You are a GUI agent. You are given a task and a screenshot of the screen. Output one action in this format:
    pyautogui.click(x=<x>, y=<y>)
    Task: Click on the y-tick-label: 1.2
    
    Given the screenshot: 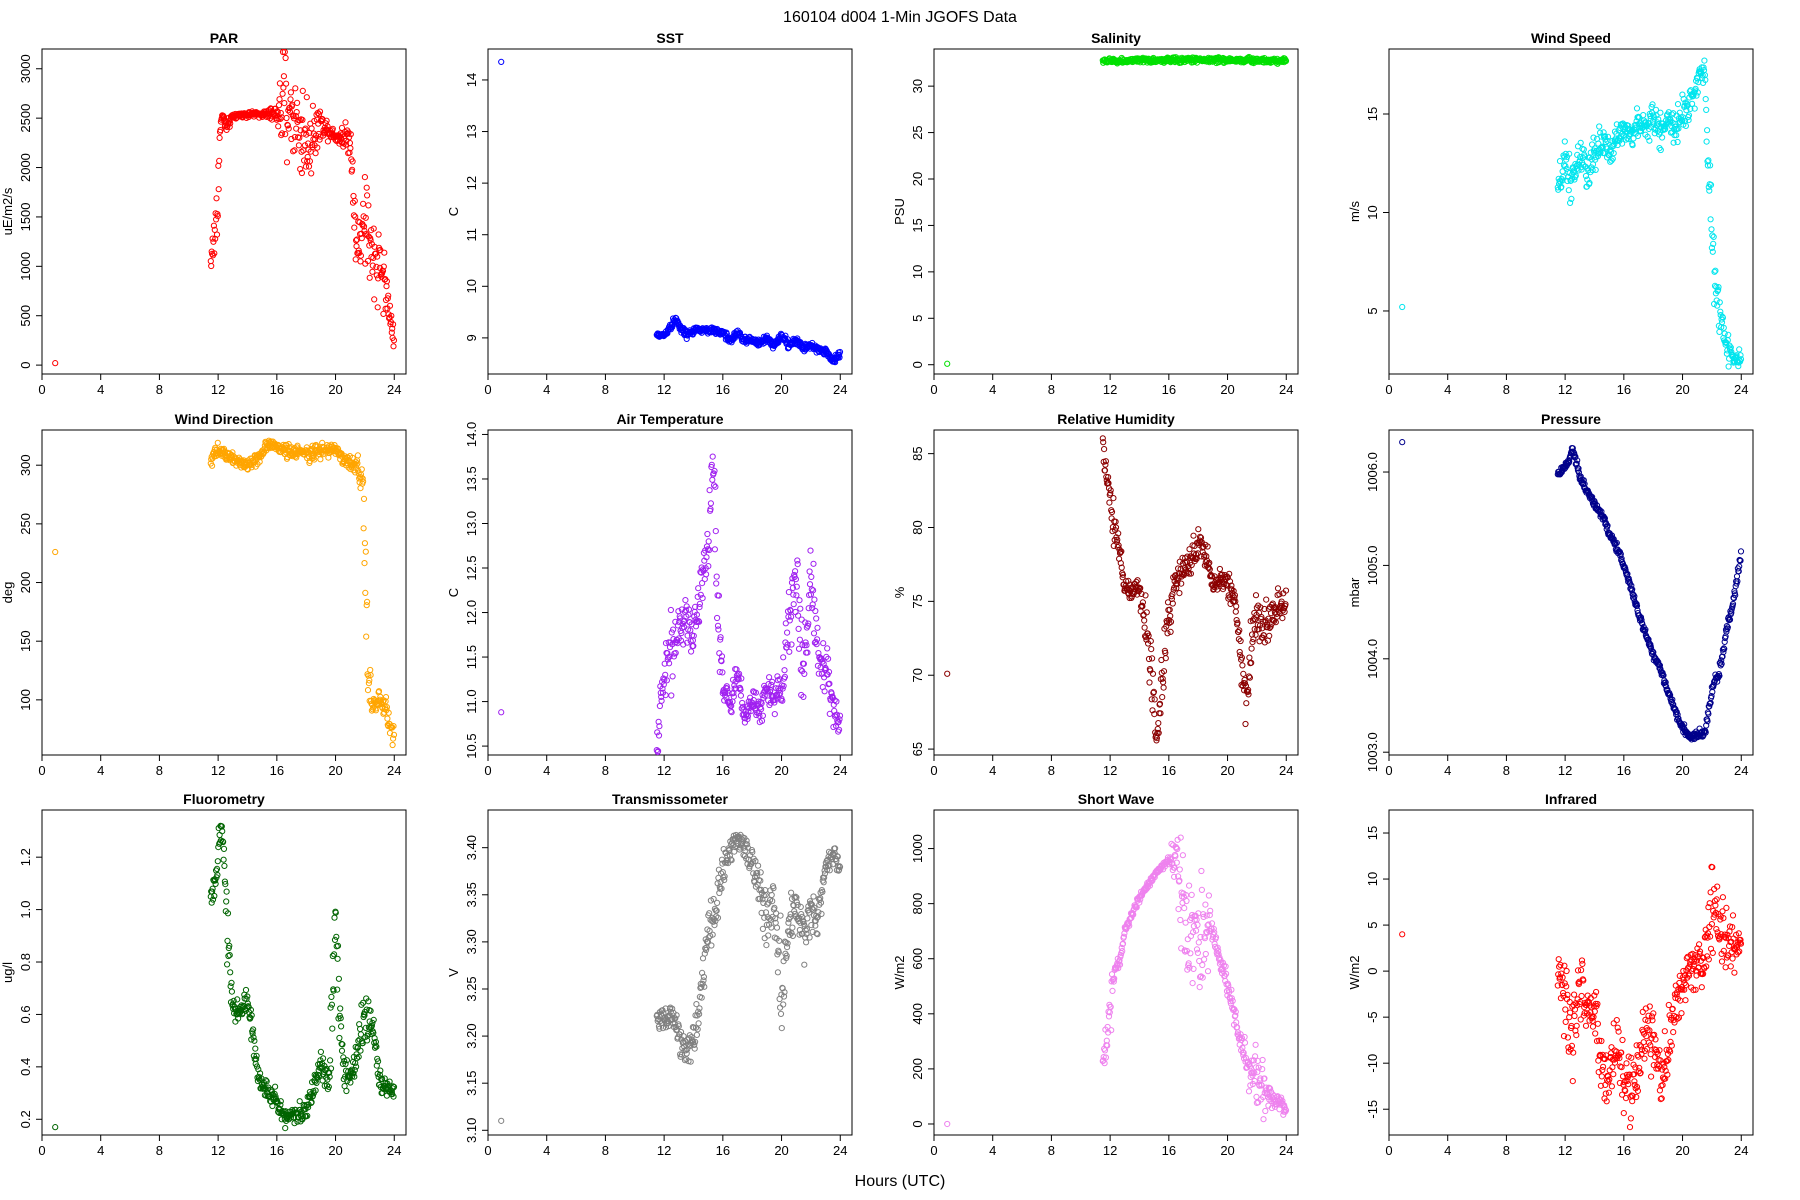 What is the action you would take?
    pyautogui.click(x=25, y=857)
    